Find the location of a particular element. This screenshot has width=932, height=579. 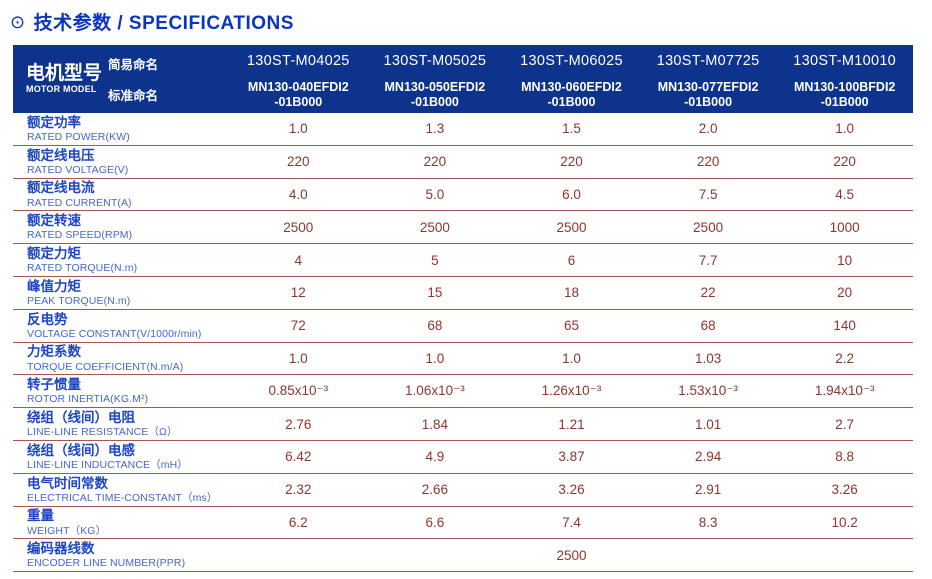

table-row: 额定线电流 RATED CURRENT(A) 4.0 5.0 6.0 7.5 4.5 is located at coordinates (463, 195).